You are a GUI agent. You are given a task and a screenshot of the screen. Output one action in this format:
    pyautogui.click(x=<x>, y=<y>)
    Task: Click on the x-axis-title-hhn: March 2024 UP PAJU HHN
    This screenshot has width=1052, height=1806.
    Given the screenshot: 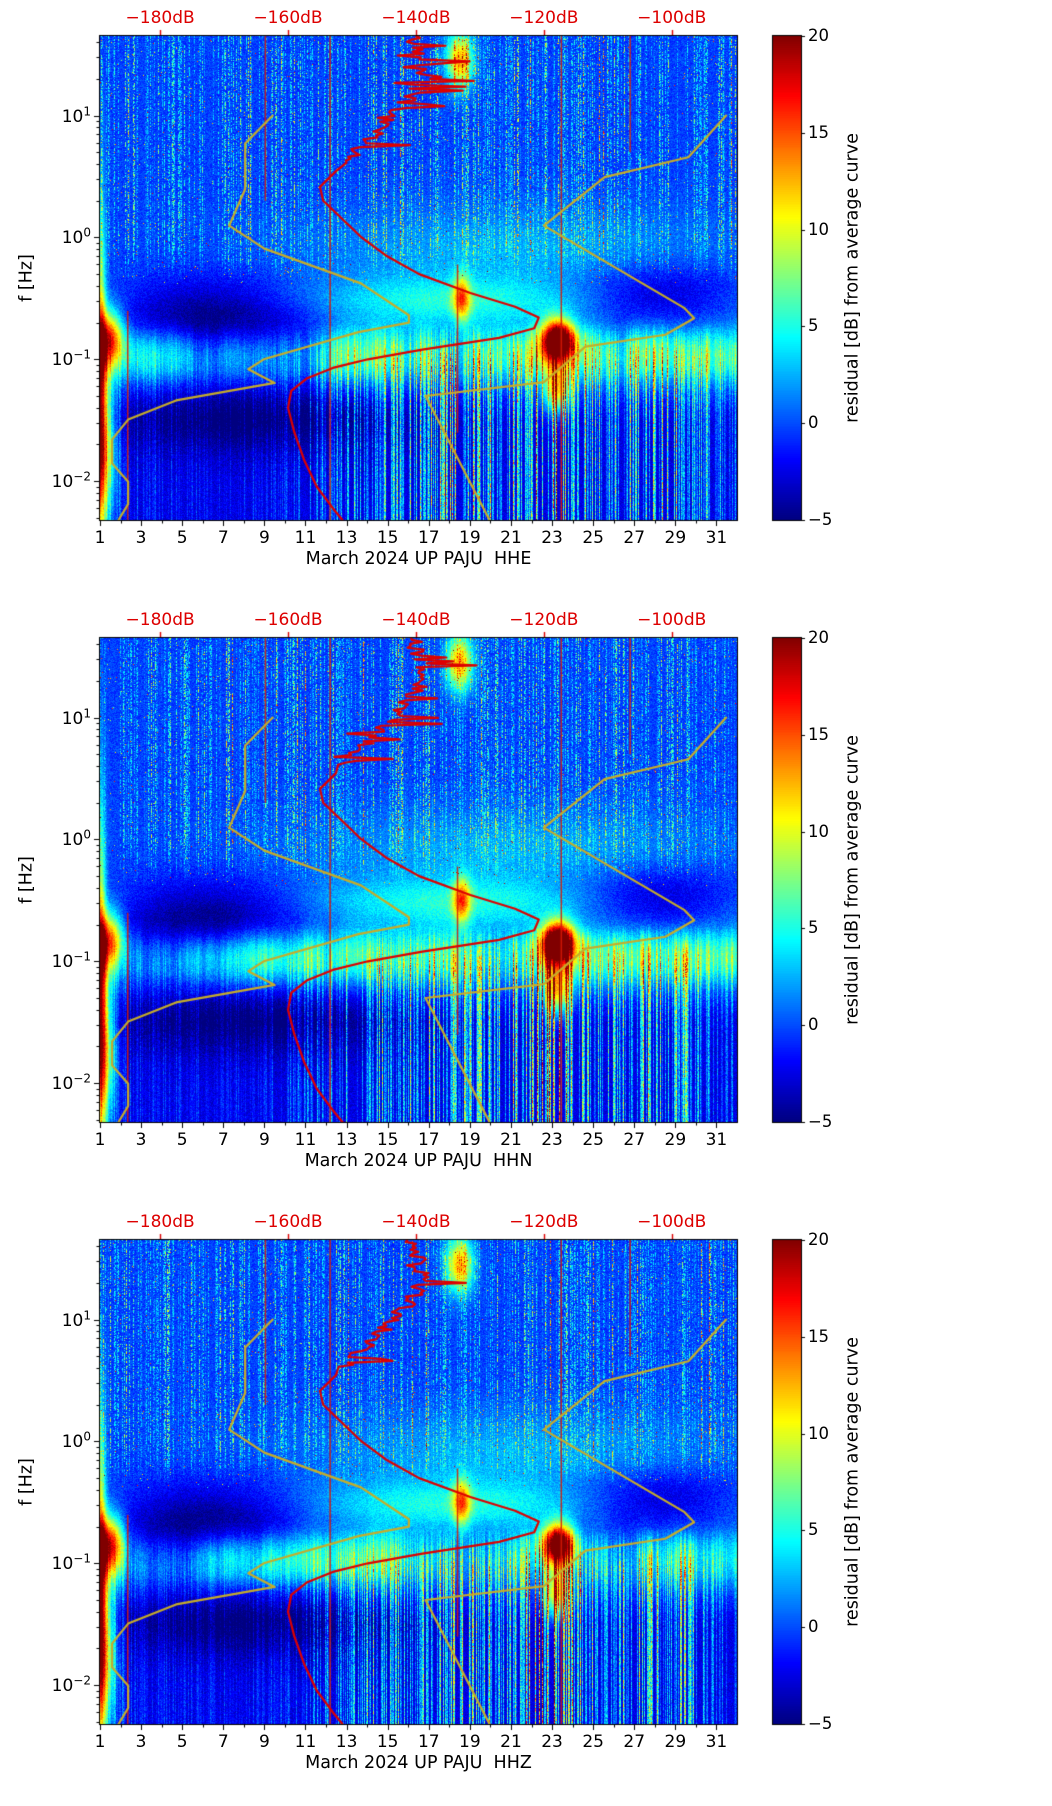 What is the action you would take?
    pyautogui.click(x=418, y=1161)
    